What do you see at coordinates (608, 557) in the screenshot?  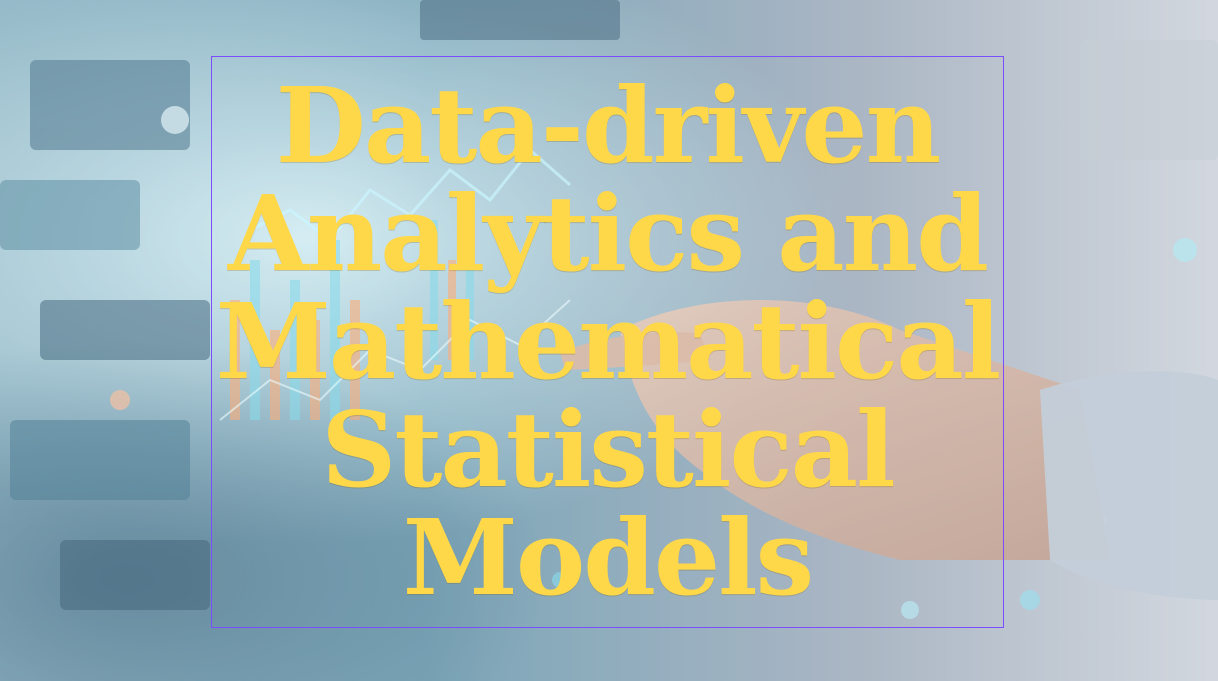 I see `title-line-5: Models` at bounding box center [608, 557].